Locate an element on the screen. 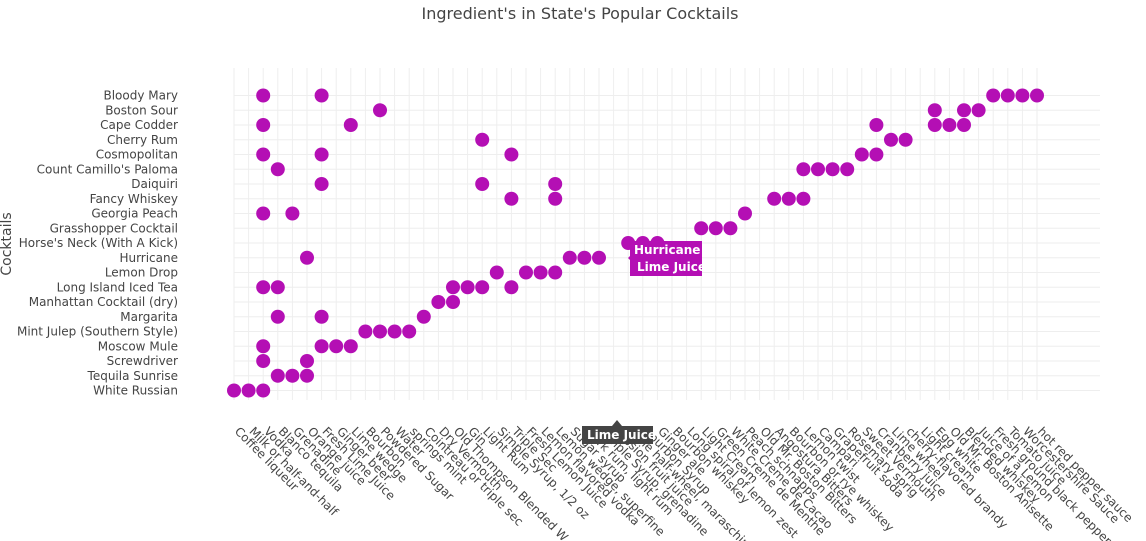 The height and width of the screenshot is (541, 1146). y-tick-label: Daiquiri is located at coordinates (154, 184).